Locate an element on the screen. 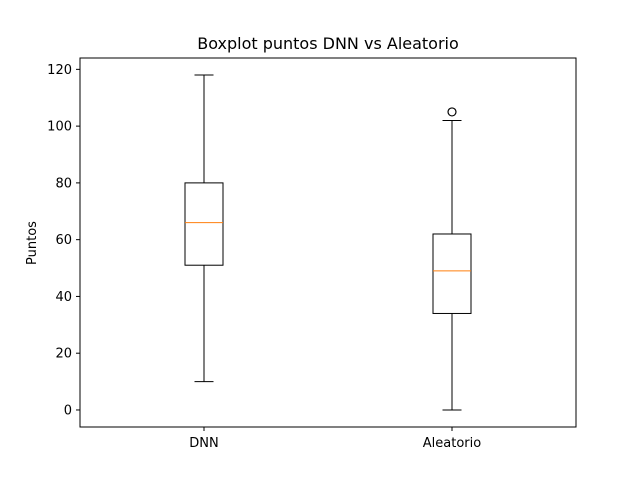  x-tick-label: DNN is located at coordinates (203, 443).